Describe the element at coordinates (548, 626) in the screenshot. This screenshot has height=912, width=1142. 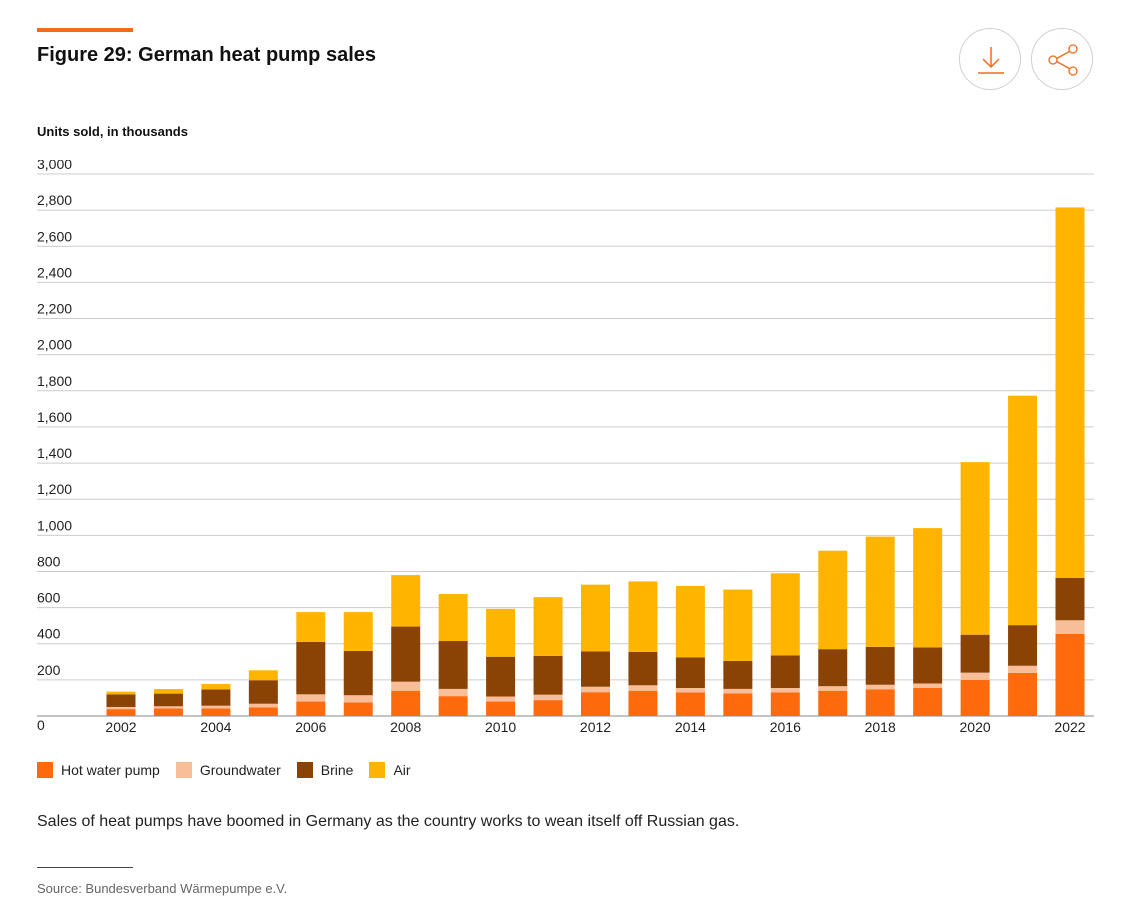
I see `bar-segment-air-2011` at that location.